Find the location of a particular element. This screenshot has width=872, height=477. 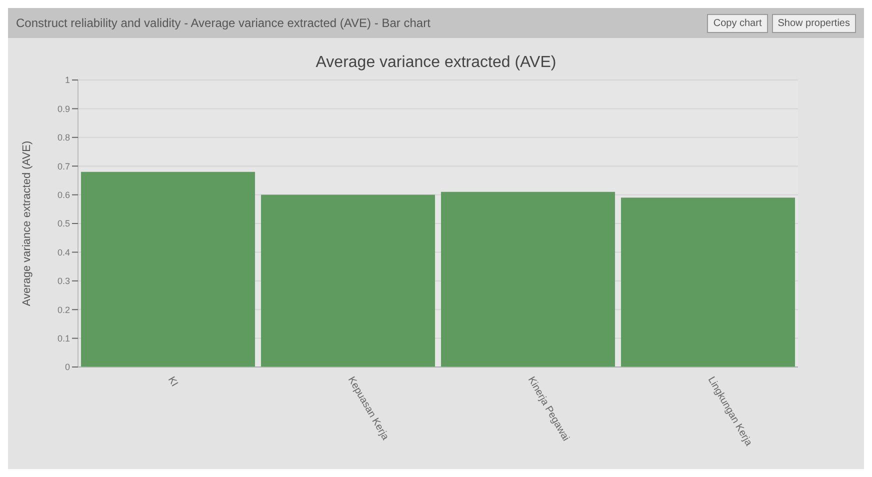

y-tick-label: 0.2 is located at coordinates (63, 309).